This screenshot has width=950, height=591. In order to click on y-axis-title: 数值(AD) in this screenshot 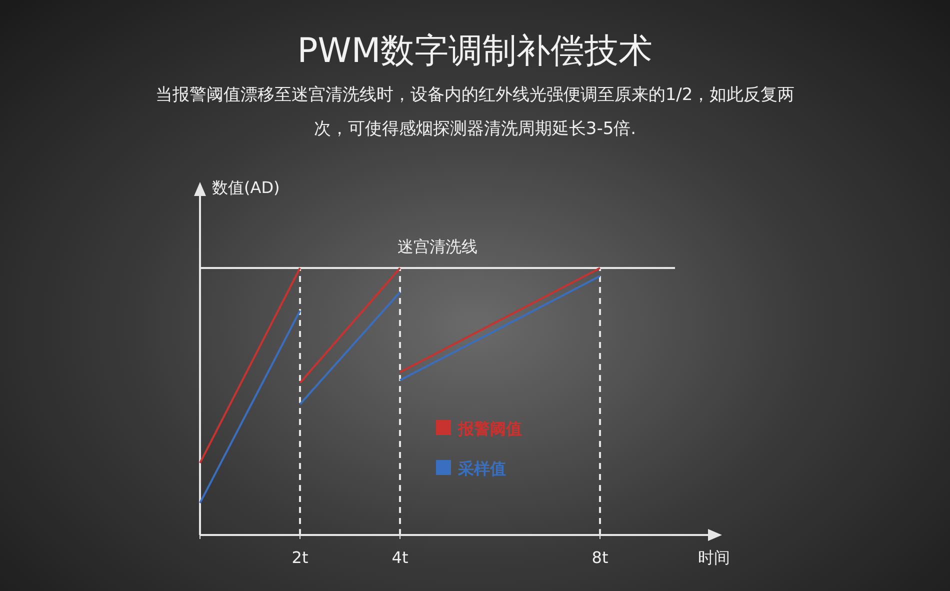, I will do `click(246, 187)`.